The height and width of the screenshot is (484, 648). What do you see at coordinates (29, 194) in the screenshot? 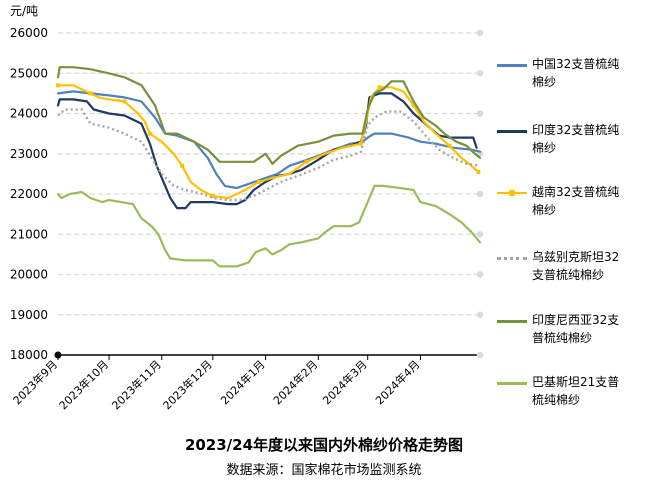
I see `y-tick-label: 22000` at bounding box center [29, 194].